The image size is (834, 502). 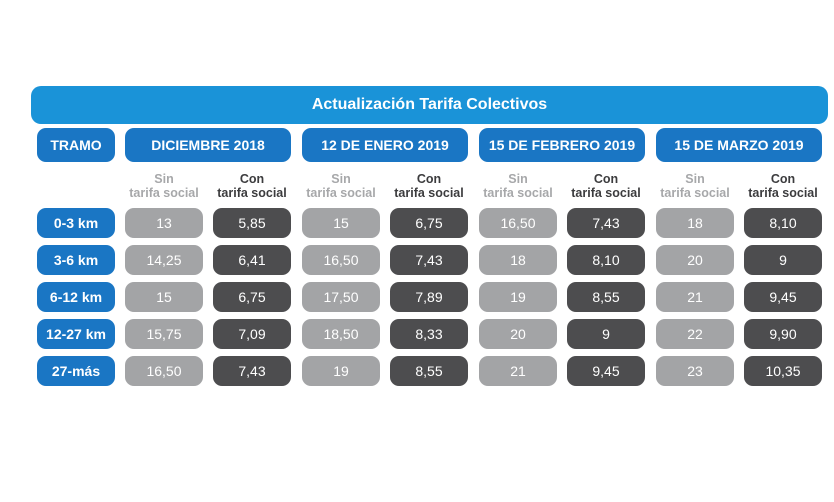 I want to click on table-cell-con: 5,85, so click(x=252, y=223).